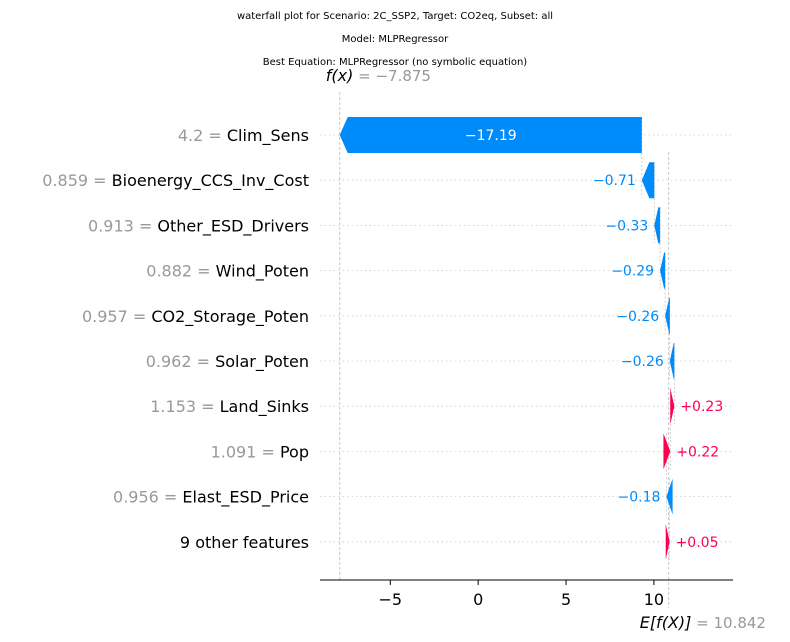  Describe the element at coordinates (654, 599) in the screenshot. I see `x-tick-label: 10` at that location.